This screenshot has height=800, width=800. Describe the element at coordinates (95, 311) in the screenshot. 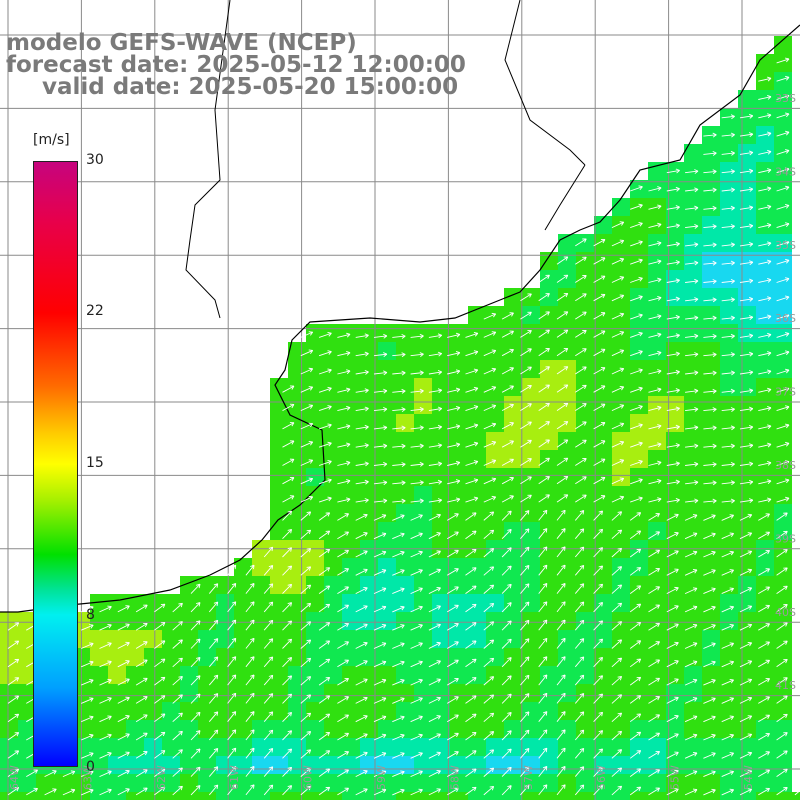

I see `colorbar-tick-22: 22` at that location.